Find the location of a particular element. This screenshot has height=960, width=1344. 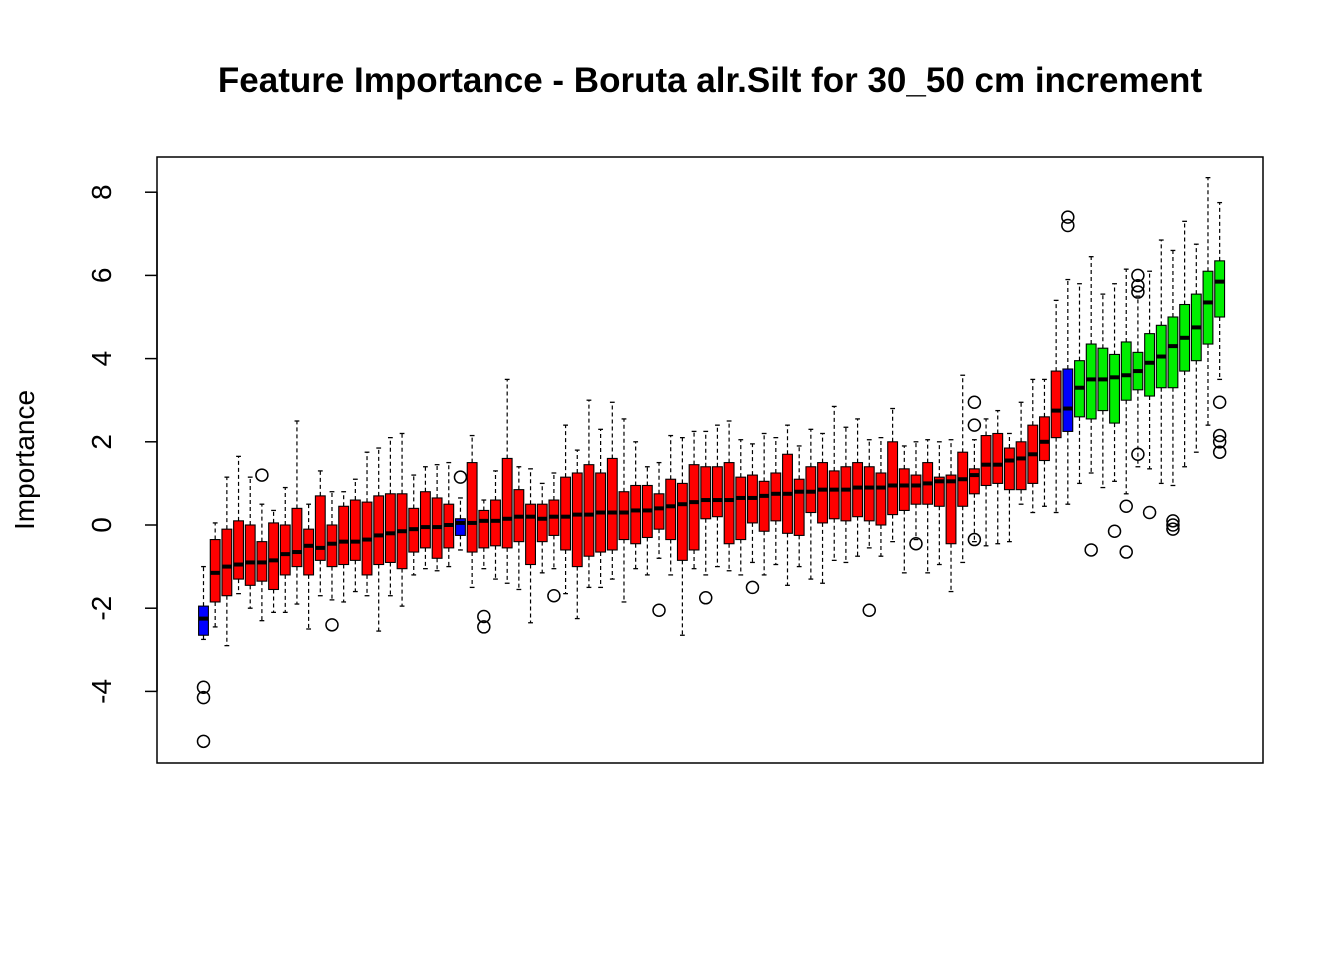

y-axis-label: Importance is located at coordinates (24, 460).